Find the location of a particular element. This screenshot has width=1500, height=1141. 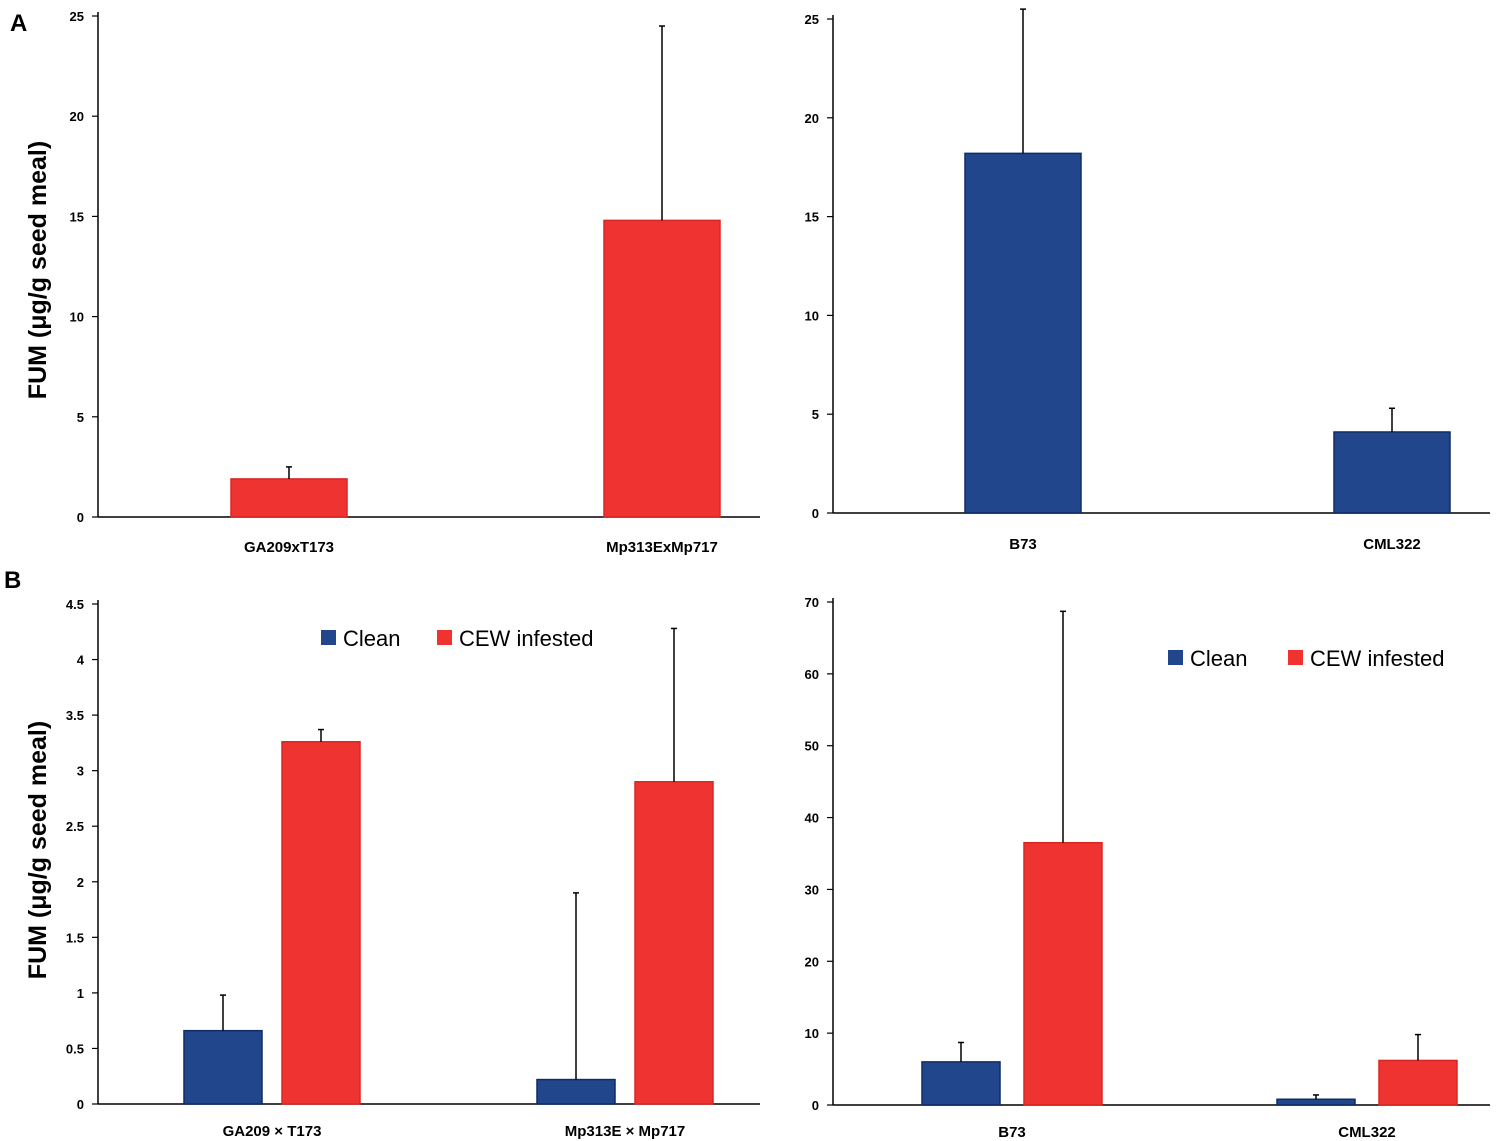

y-tick-label: 50 is located at coordinates (812, 746).